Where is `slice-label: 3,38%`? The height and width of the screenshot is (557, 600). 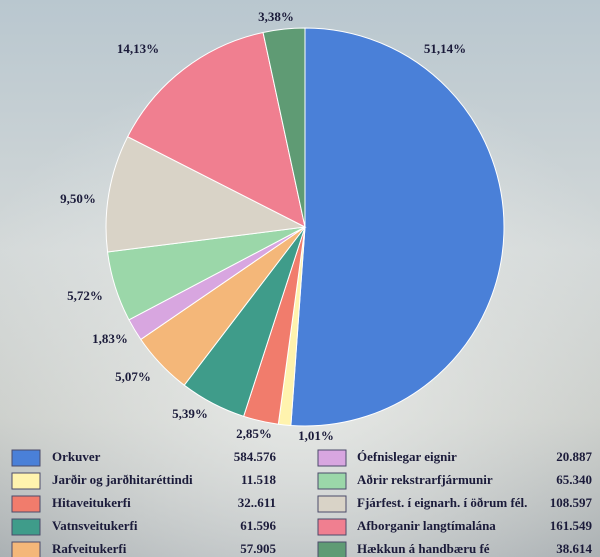 slice-label: 3,38% is located at coordinates (276, 16).